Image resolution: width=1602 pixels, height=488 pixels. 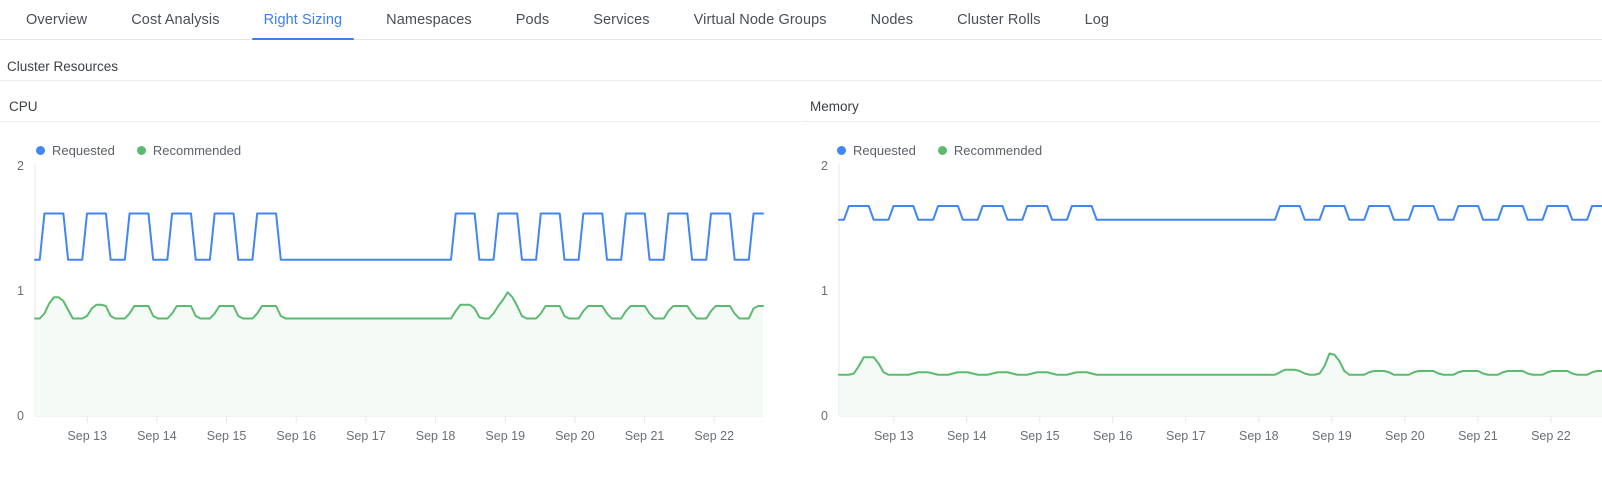 I want to click on tab-label: Cost Analysis, so click(x=175, y=19).